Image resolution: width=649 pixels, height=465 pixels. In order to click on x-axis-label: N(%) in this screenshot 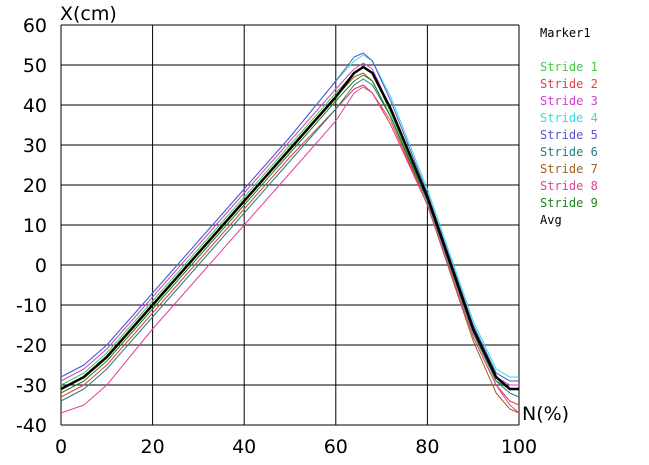, I will do `click(545, 414)`.